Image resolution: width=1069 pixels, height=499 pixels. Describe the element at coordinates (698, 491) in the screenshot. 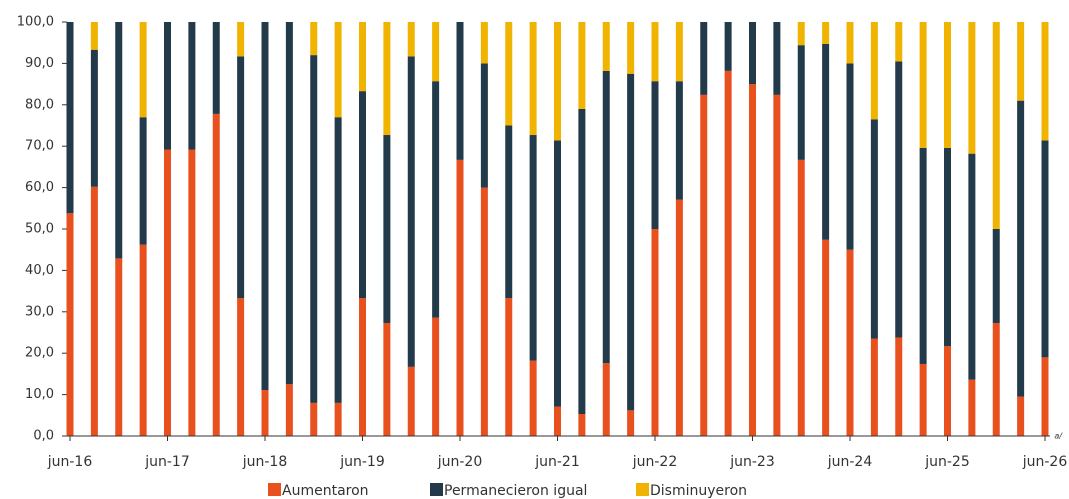

I see `legend-label: Disminuyeron` at that location.